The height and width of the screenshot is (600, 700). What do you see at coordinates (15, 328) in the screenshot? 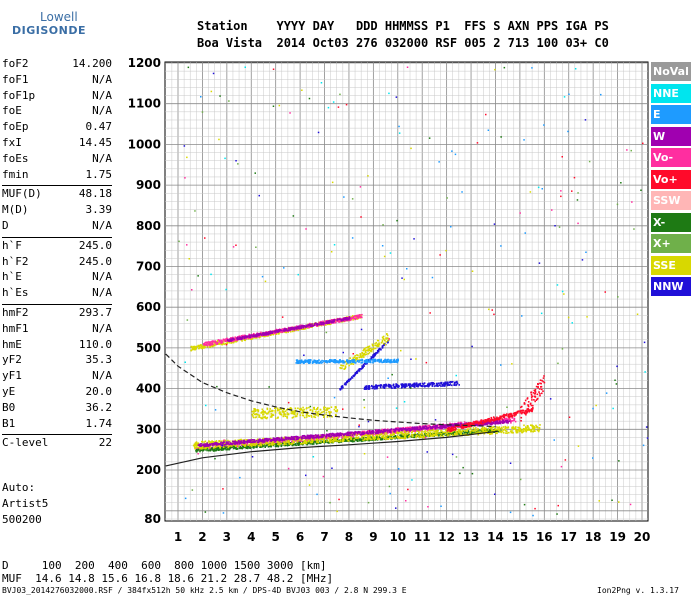
I see `param-label: hmF1` at bounding box center [15, 328].